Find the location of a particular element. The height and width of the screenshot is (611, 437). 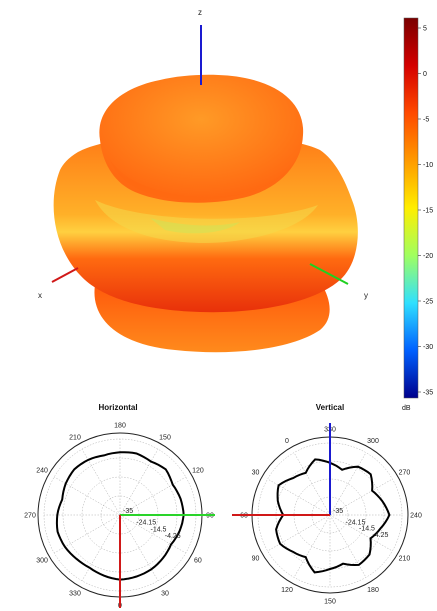

colorbar-tick-label: -10 is located at coordinates (428, 165).